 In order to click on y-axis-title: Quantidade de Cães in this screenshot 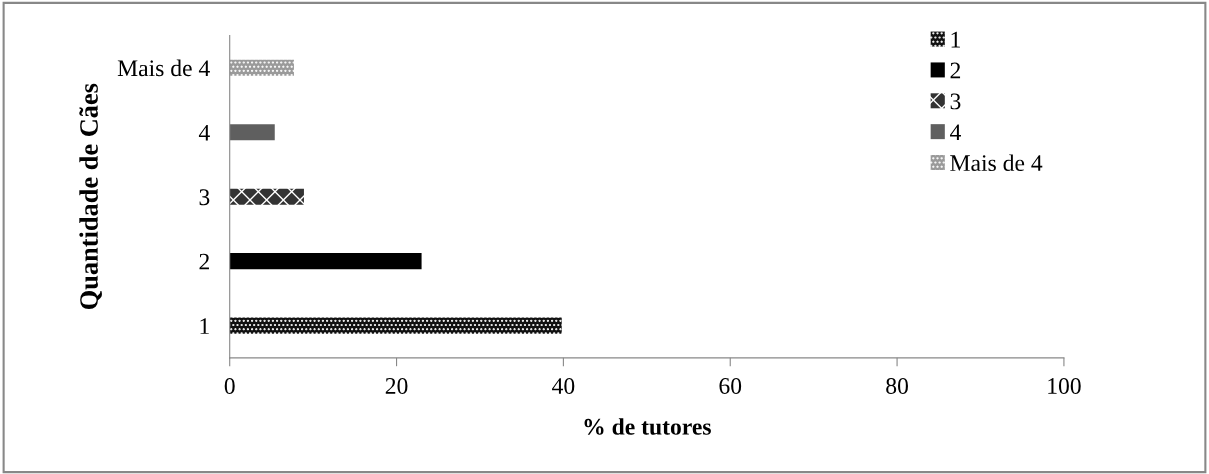, I will do `click(90, 196)`.